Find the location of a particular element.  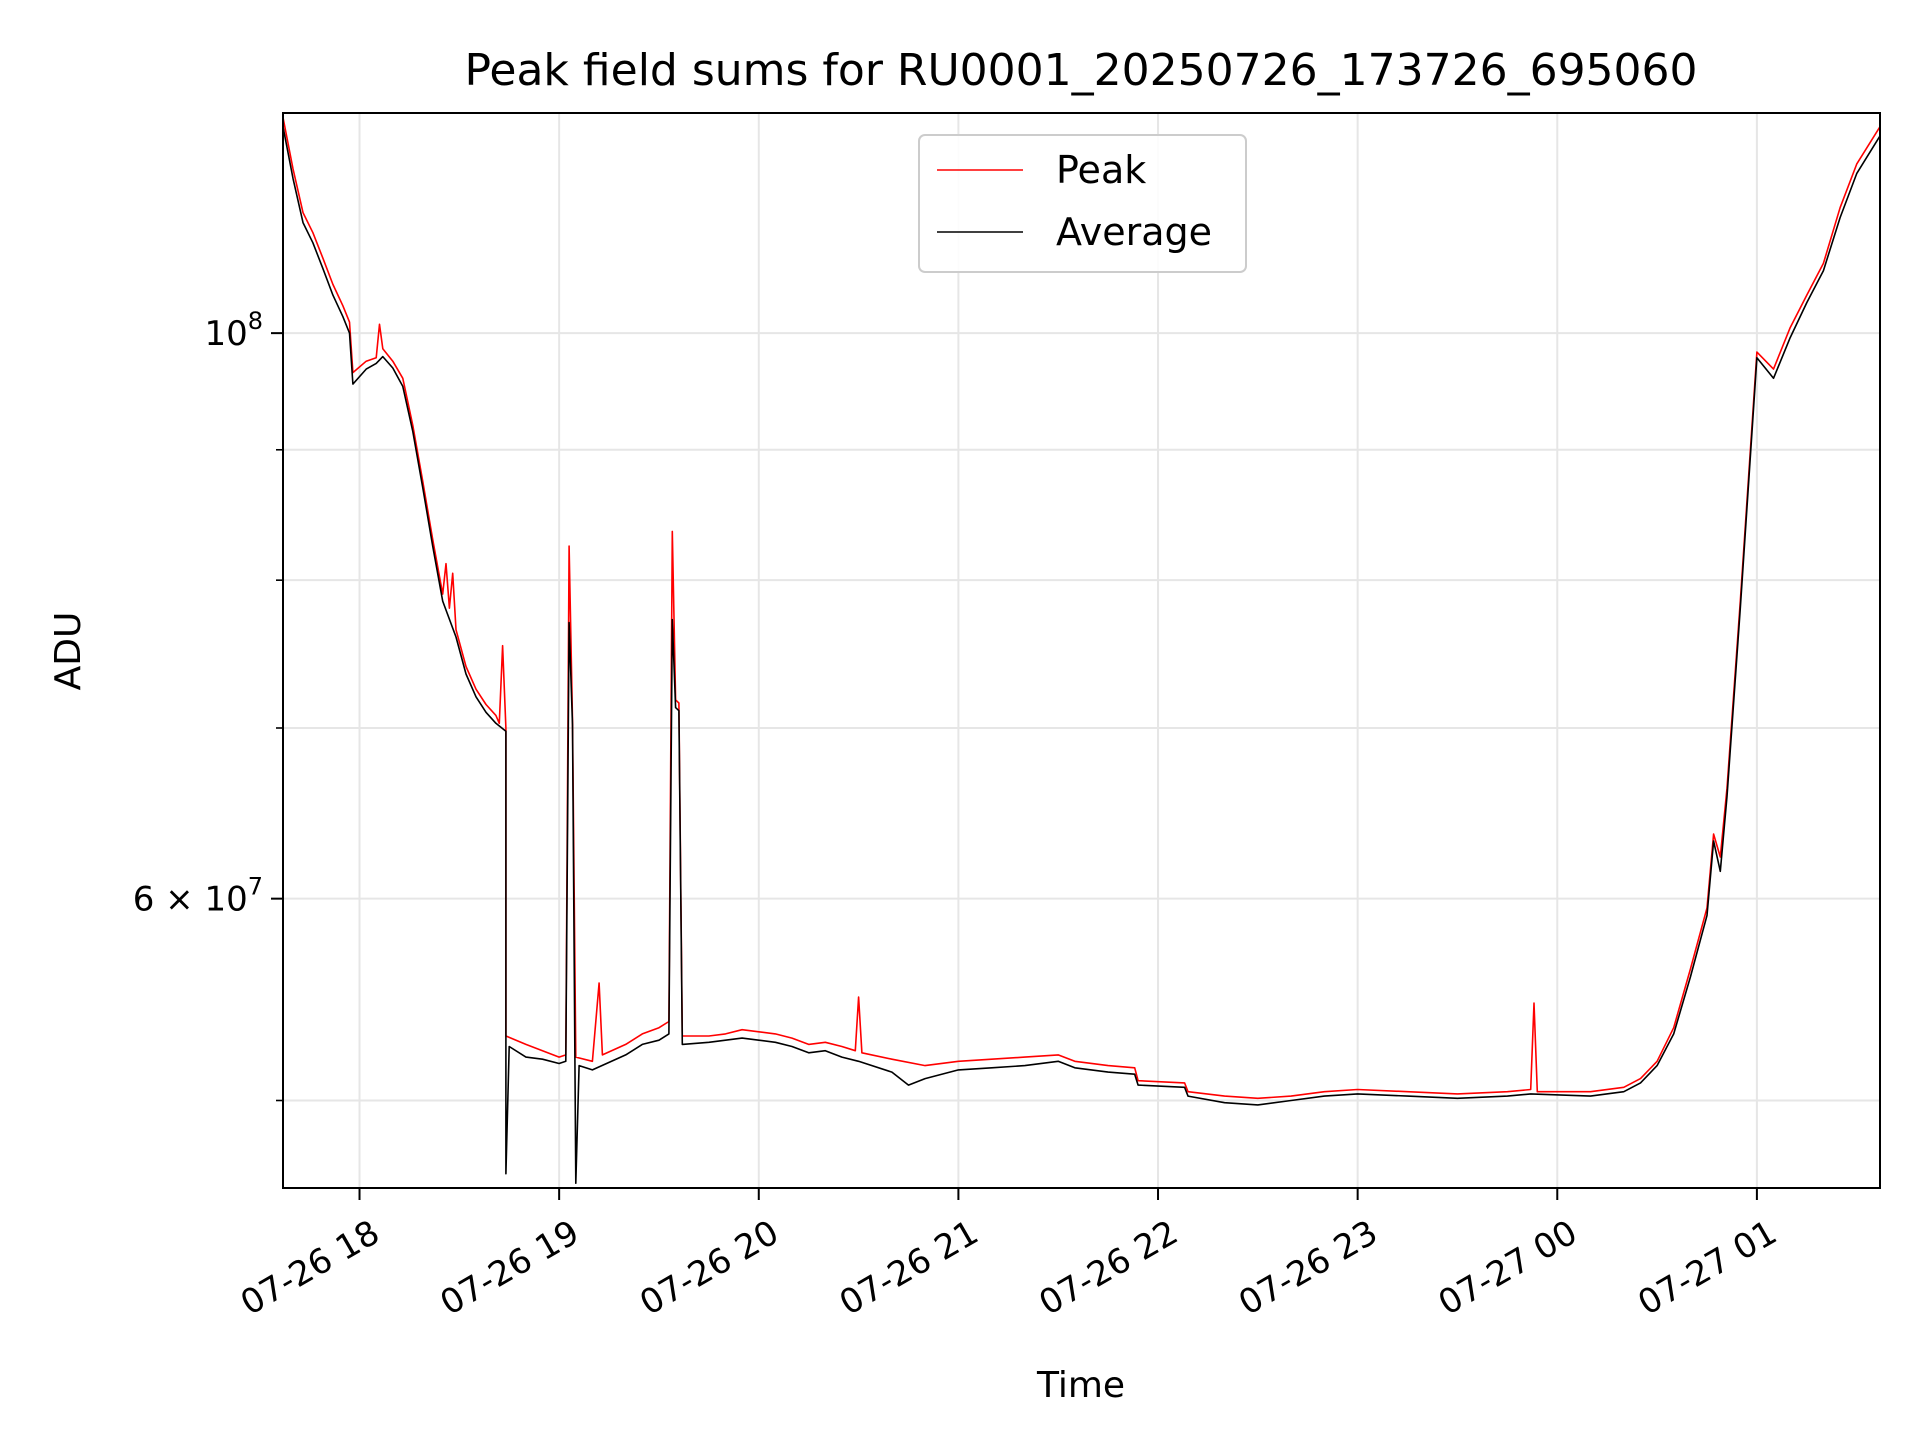

legend-average-label: Average is located at coordinates (1134, 232).